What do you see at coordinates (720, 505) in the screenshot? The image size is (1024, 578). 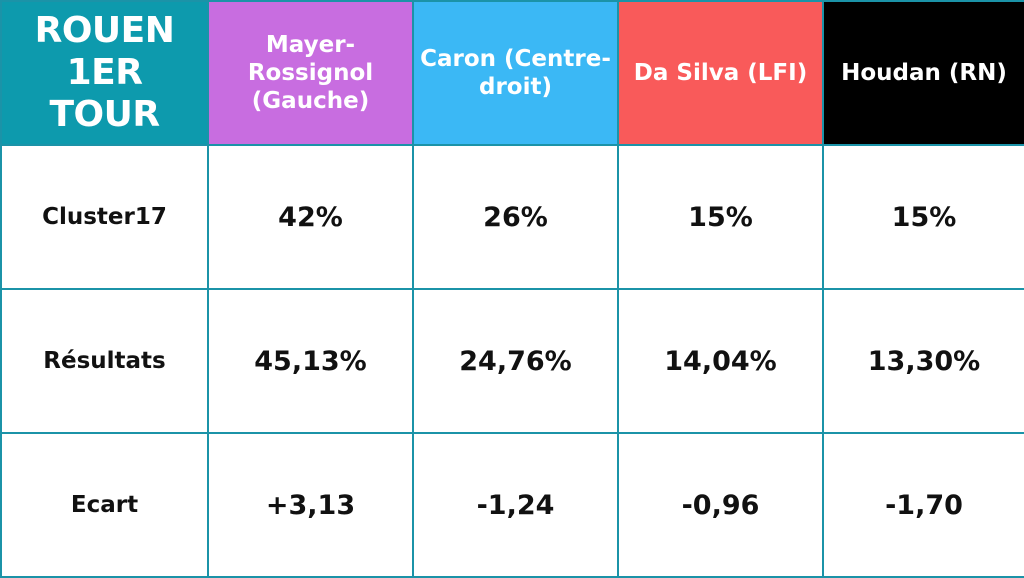 I see `cell-ecart-da-silva: -0,96` at bounding box center [720, 505].